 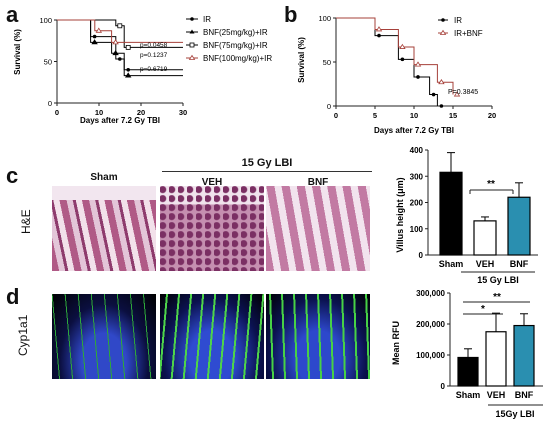 I want to click on b-xtick-label: 5, so click(x=375, y=115).